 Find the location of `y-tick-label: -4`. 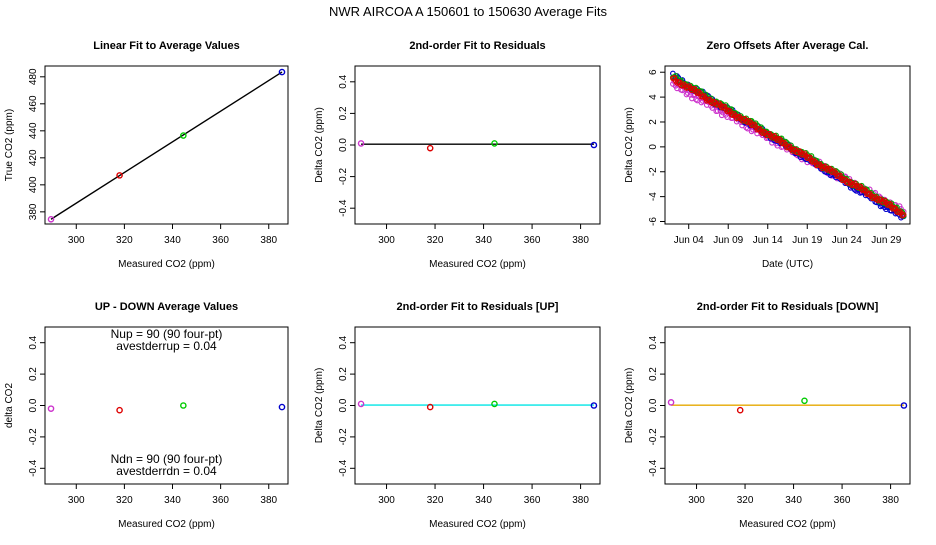

y-tick-label: -4 is located at coordinates (653, 196).